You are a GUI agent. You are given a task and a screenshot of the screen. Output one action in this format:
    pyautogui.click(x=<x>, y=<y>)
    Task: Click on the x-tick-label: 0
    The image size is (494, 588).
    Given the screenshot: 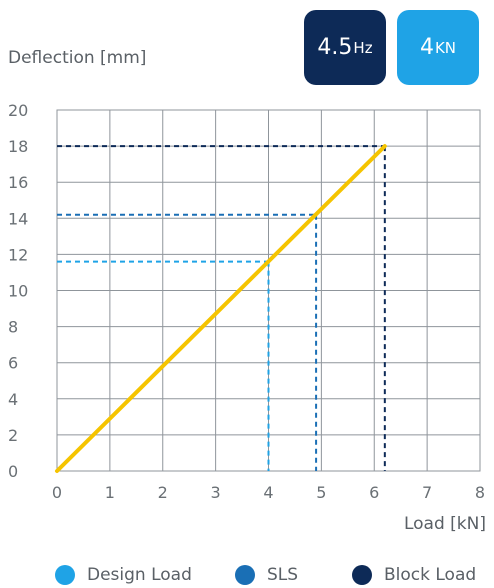 What is the action you would take?
    pyautogui.click(x=57, y=492)
    